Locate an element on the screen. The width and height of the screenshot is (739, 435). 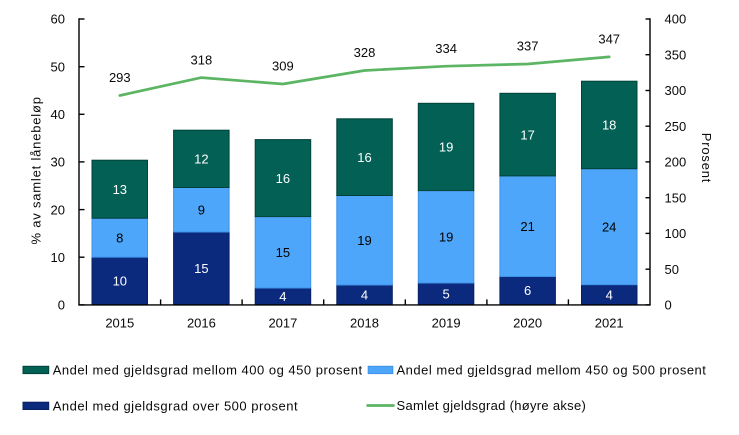
svg-text: % av samlet lånebeløp is located at coordinates (36, 170).